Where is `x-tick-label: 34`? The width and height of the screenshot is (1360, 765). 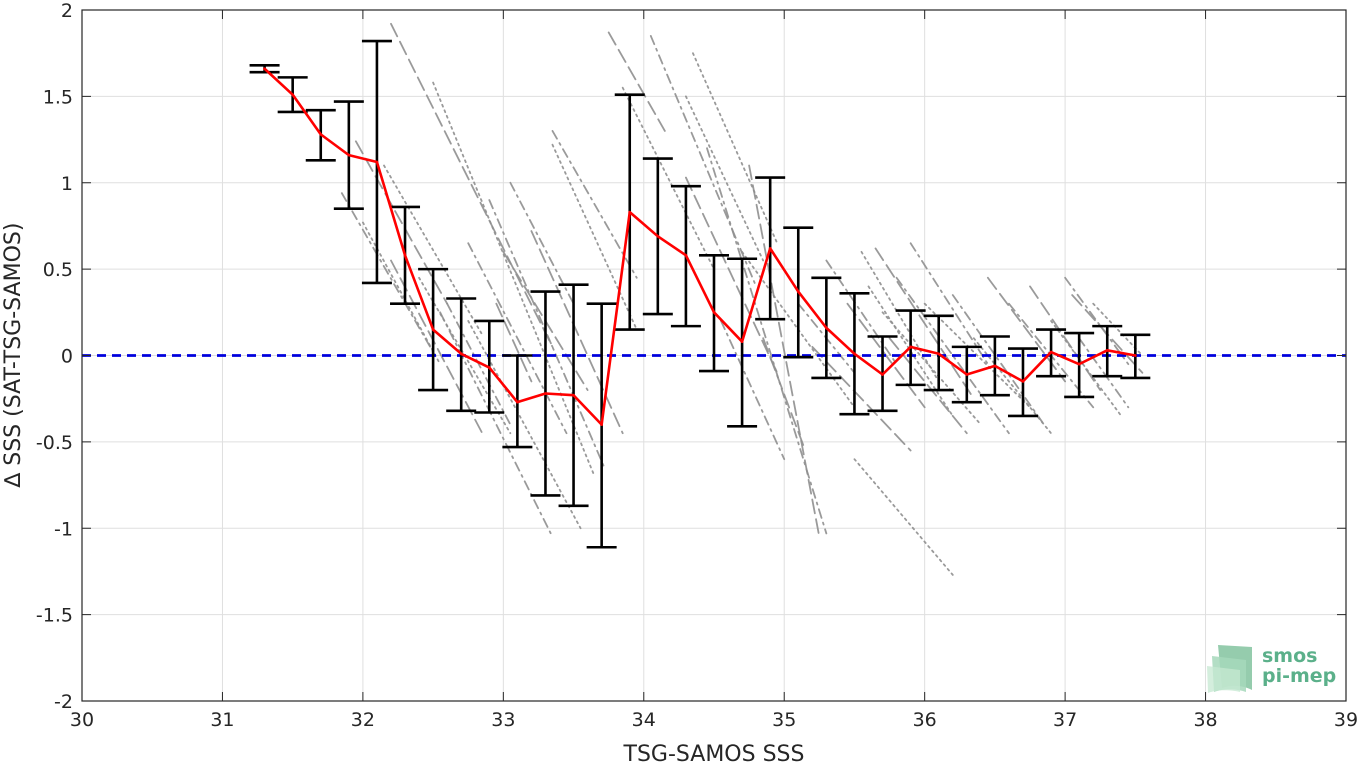 x-tick-label: 34 is located at coordinates (644, 720).